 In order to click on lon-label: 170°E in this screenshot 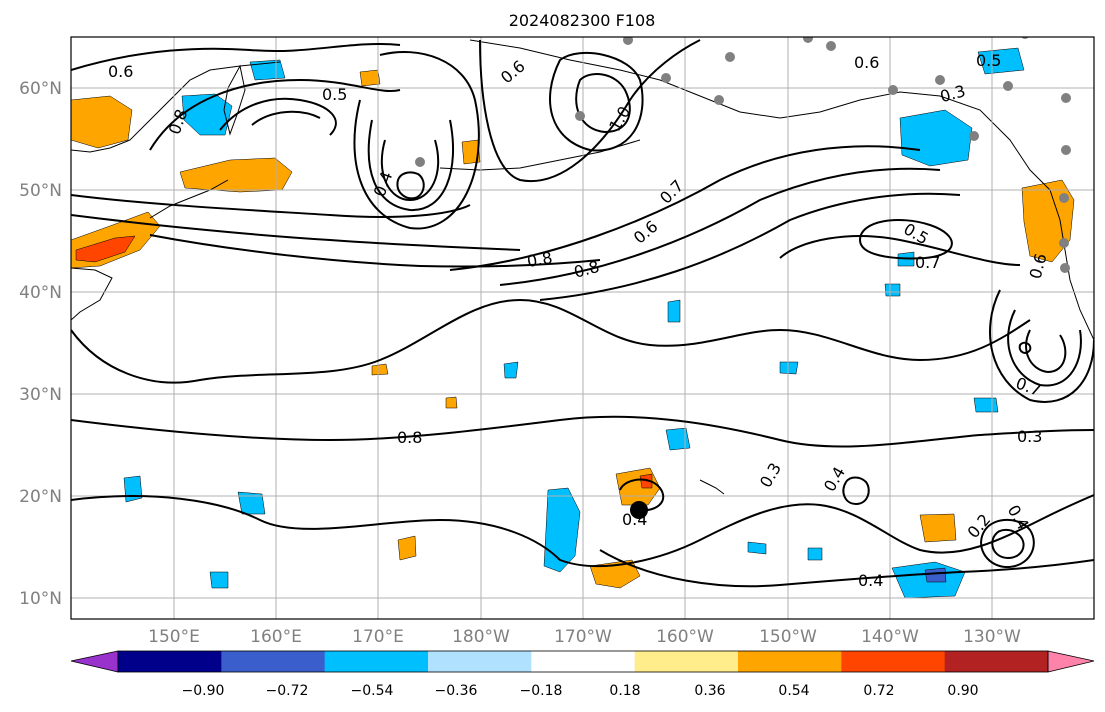, I will do `click(378, 637)`.